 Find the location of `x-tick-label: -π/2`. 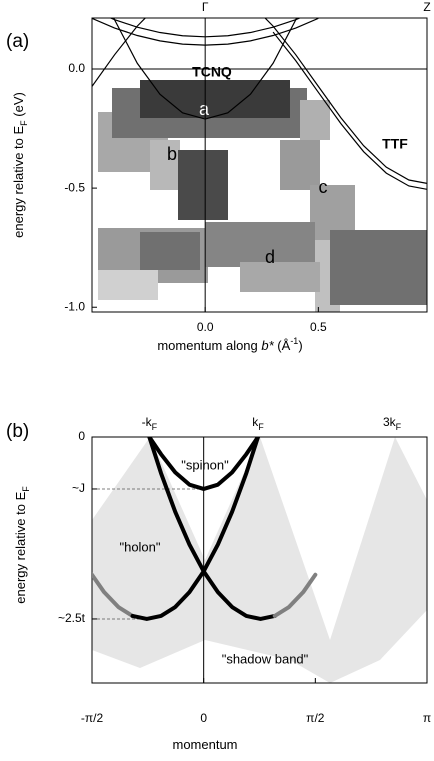

x-tick-label: -π/2 is located at coordinates (92, 718).